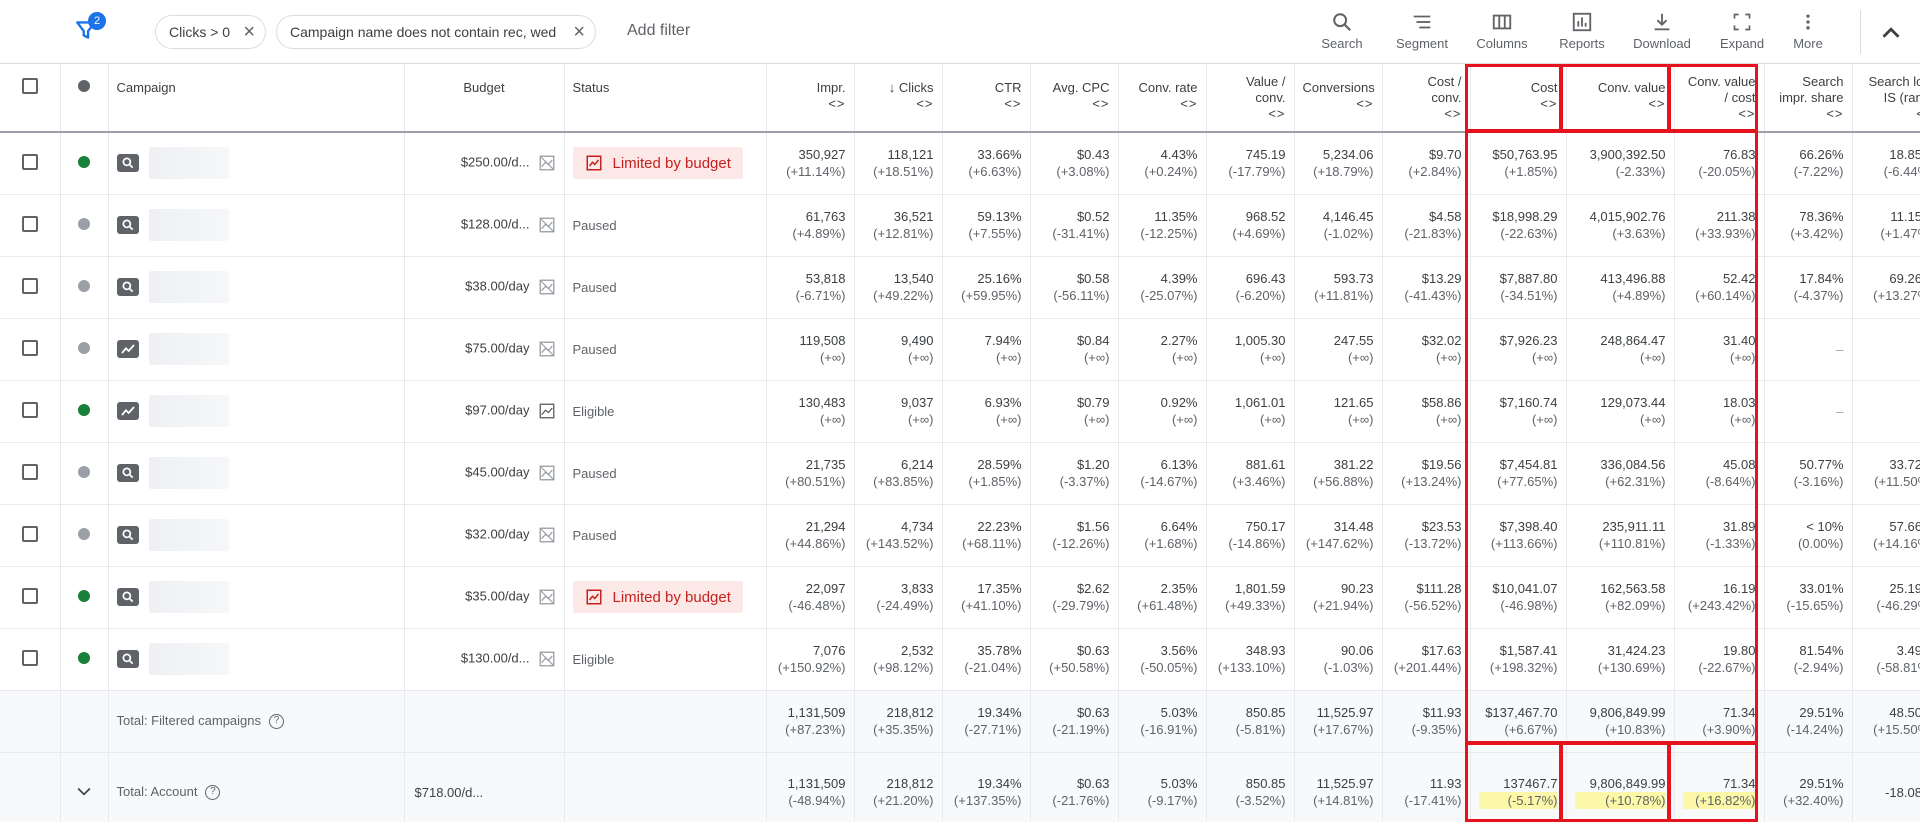 The image size is (1920, 822). What do you see at coordinates (1426, 98) in the screenshot?
I see `header-cost-conv: Cost / conv. <>` at bounding box center [1426, 98].